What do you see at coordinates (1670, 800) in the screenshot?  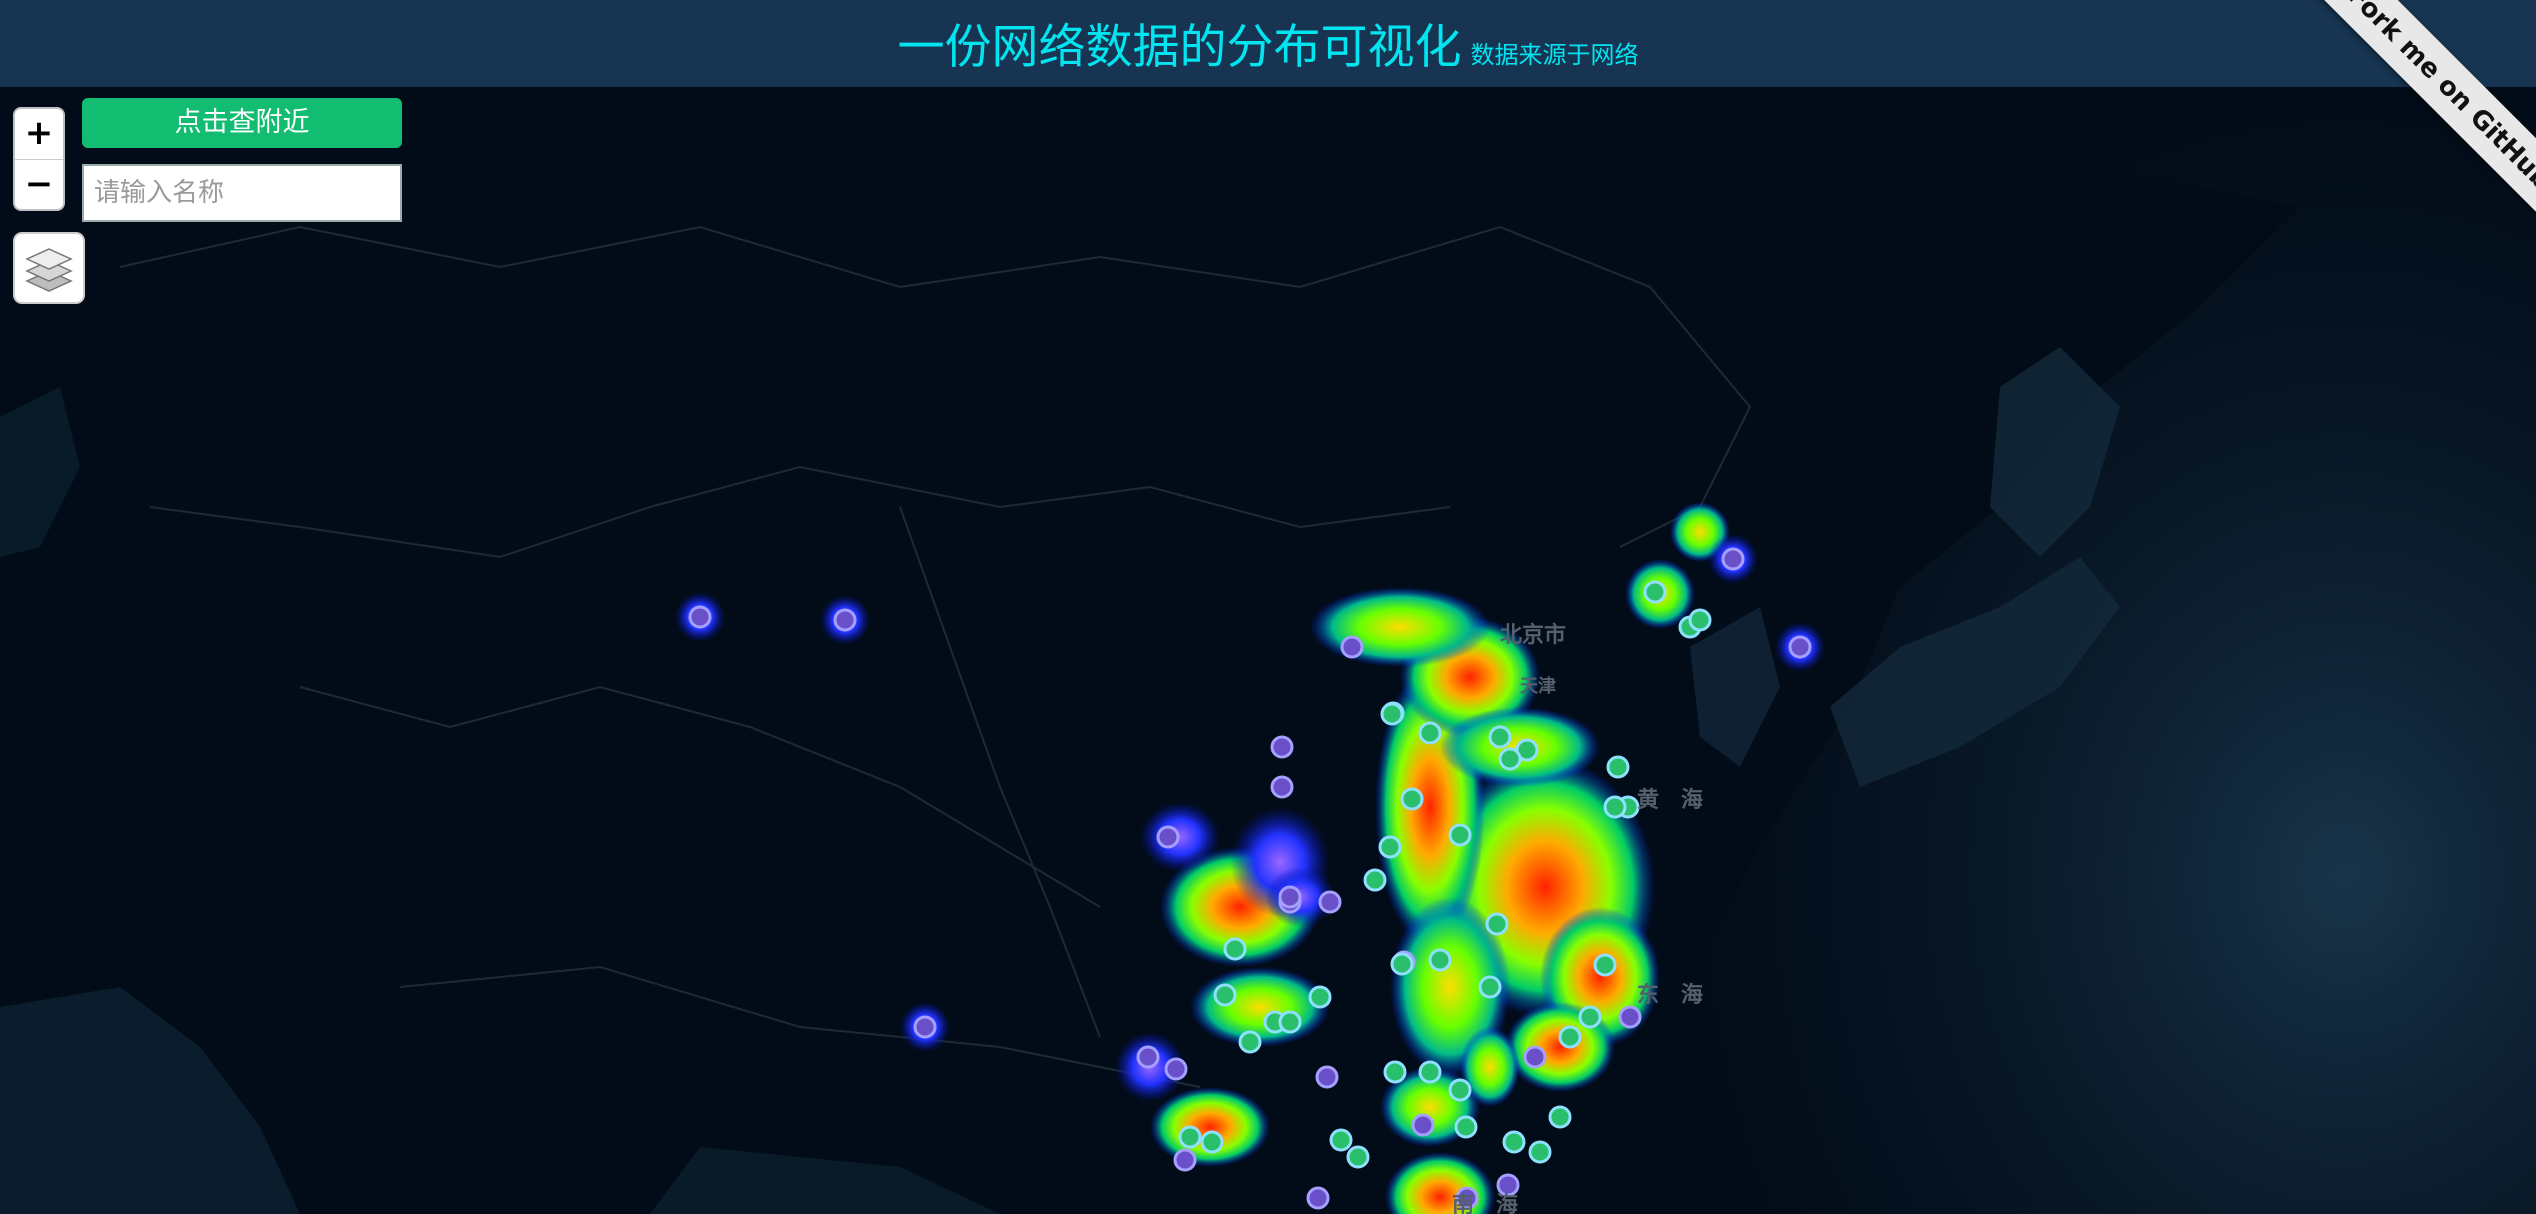 I see `map-label-yellow-sea: 黄 海` at bounding box center [1670, 800].